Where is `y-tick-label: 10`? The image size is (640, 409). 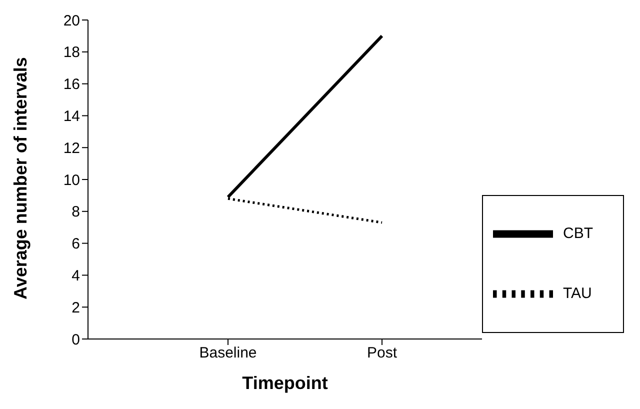 y-tick-label: 10 is located at coordinates (71, 180).